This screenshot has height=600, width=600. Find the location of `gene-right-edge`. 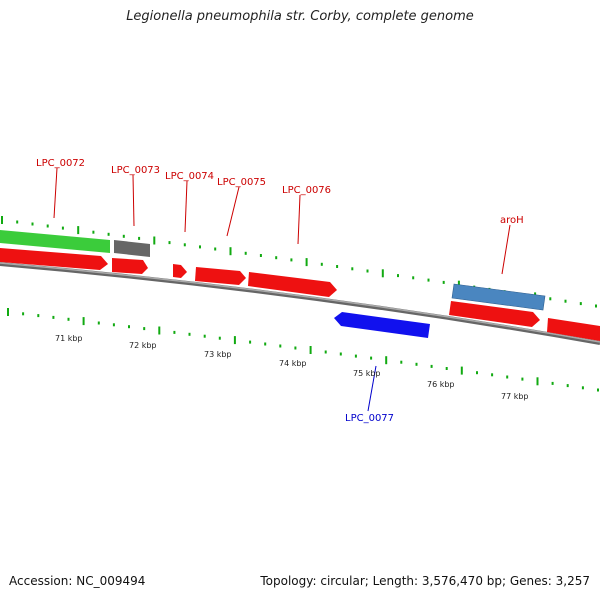

gene-right-edge is located at coordinates (573, 329).